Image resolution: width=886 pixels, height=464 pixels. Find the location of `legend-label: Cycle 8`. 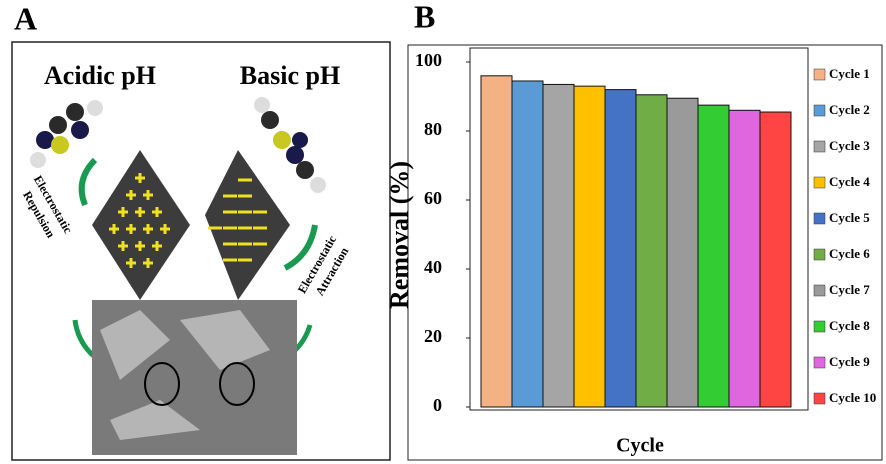

legend-label: Cycle 8 is located at coordinates (849, 325).